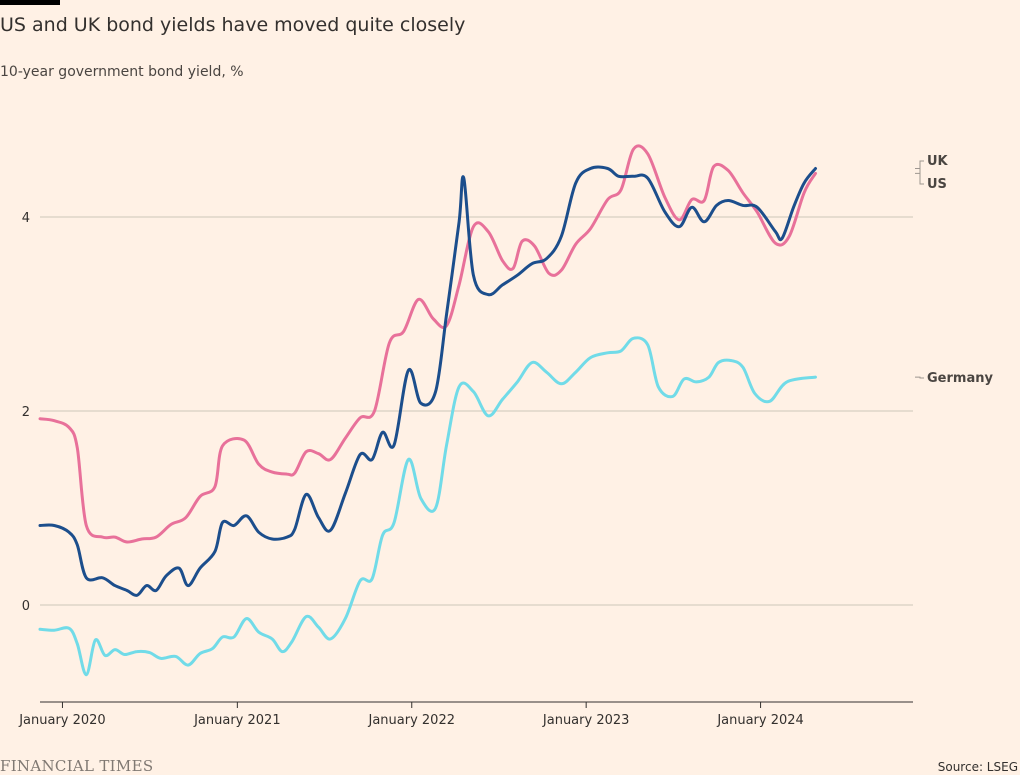 This screenshot has width=1020, height=775. Describe the element at coordinates (412, 720) in the screenshot. I see `x-tick-label: January 2022` at that location.